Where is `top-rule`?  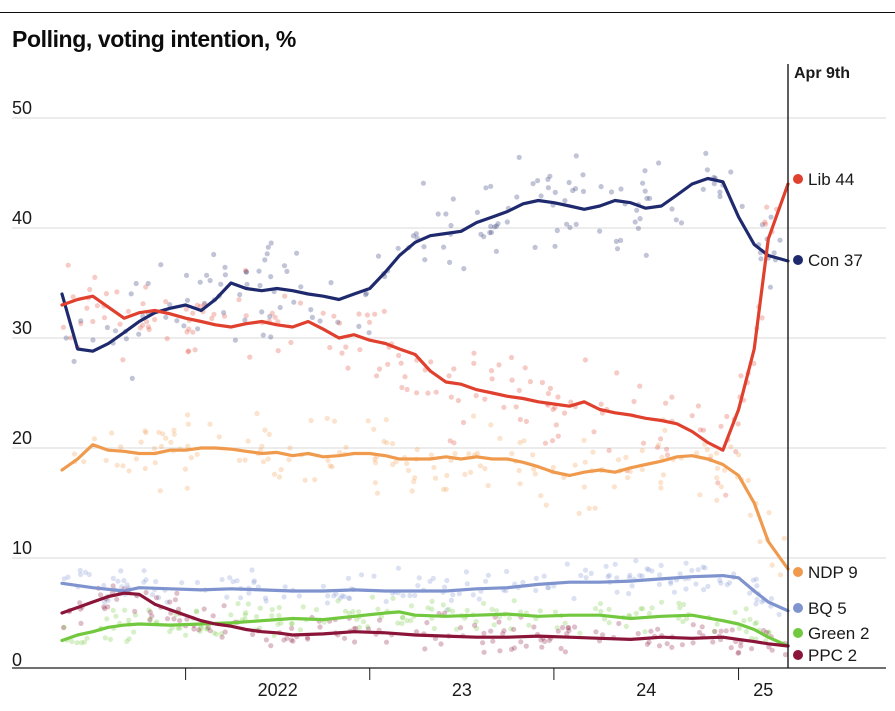
top-rule is located at coordinates (447, 12).